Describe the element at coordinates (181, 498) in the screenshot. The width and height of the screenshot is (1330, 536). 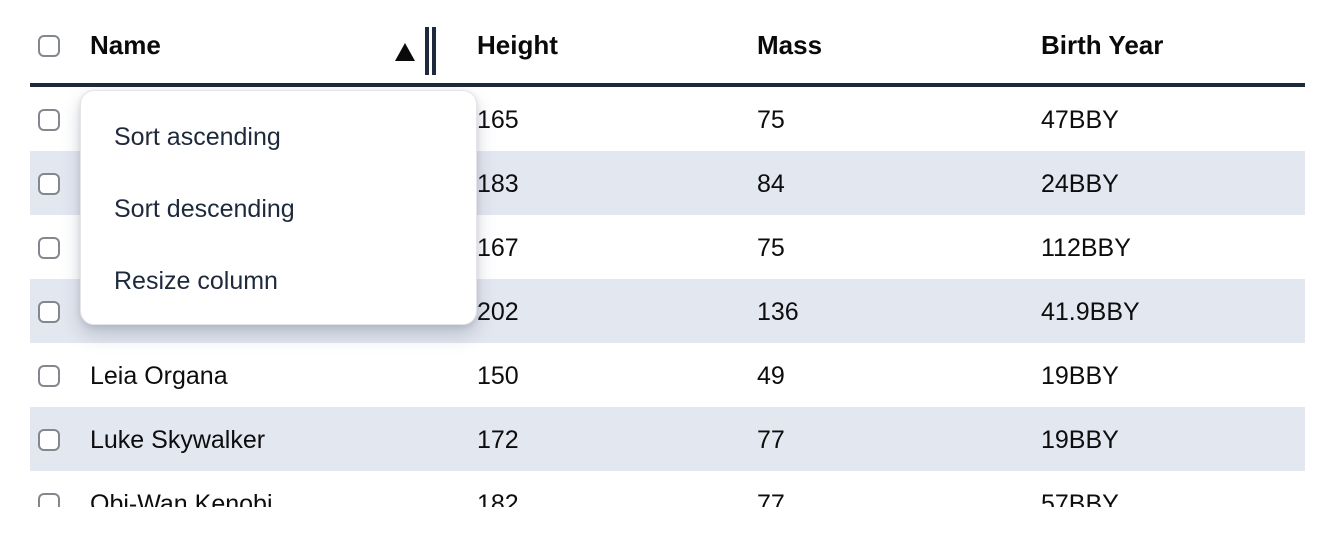
I see `cell-name: Obi-Wan Kenobi` at that location.